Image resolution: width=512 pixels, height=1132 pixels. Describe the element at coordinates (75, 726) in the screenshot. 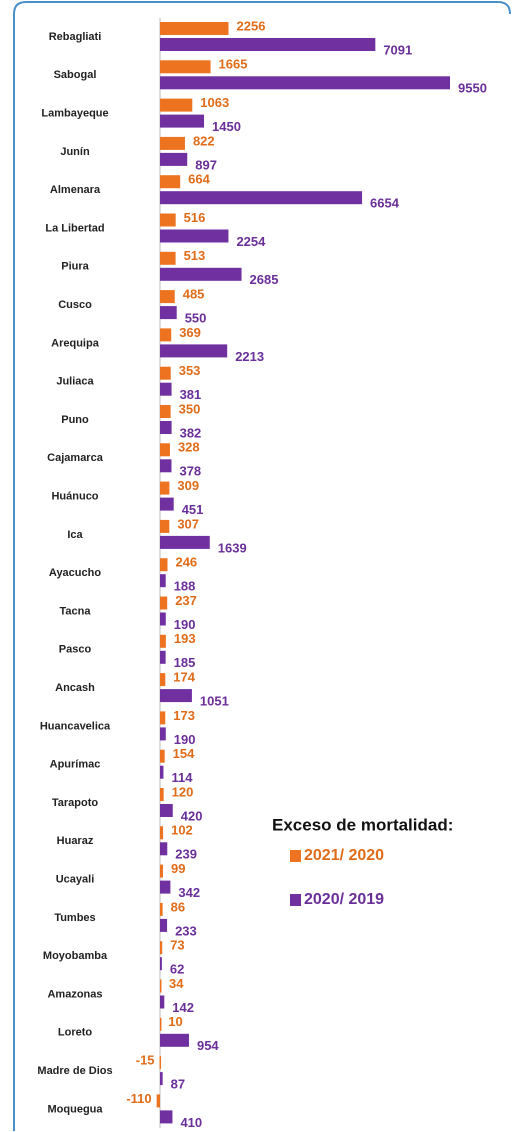

I see `category-label: Huancavelica` at that location.